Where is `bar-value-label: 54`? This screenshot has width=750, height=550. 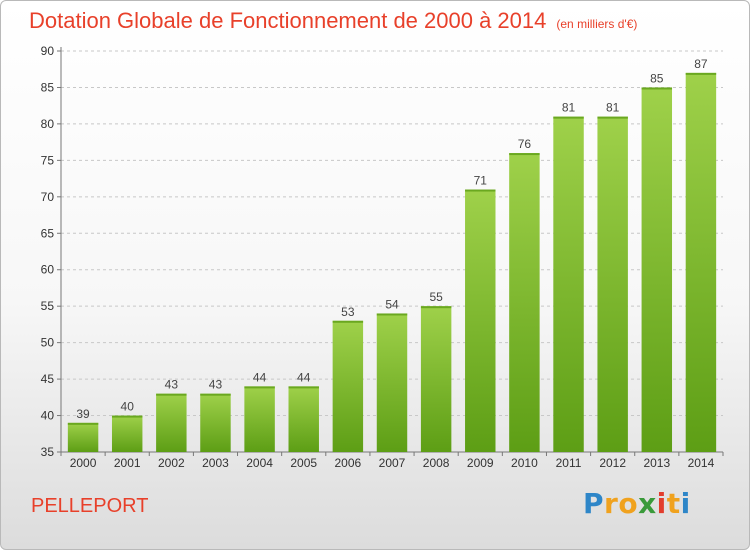 bar-value-label: 54 is located at coordinates (392, 304).